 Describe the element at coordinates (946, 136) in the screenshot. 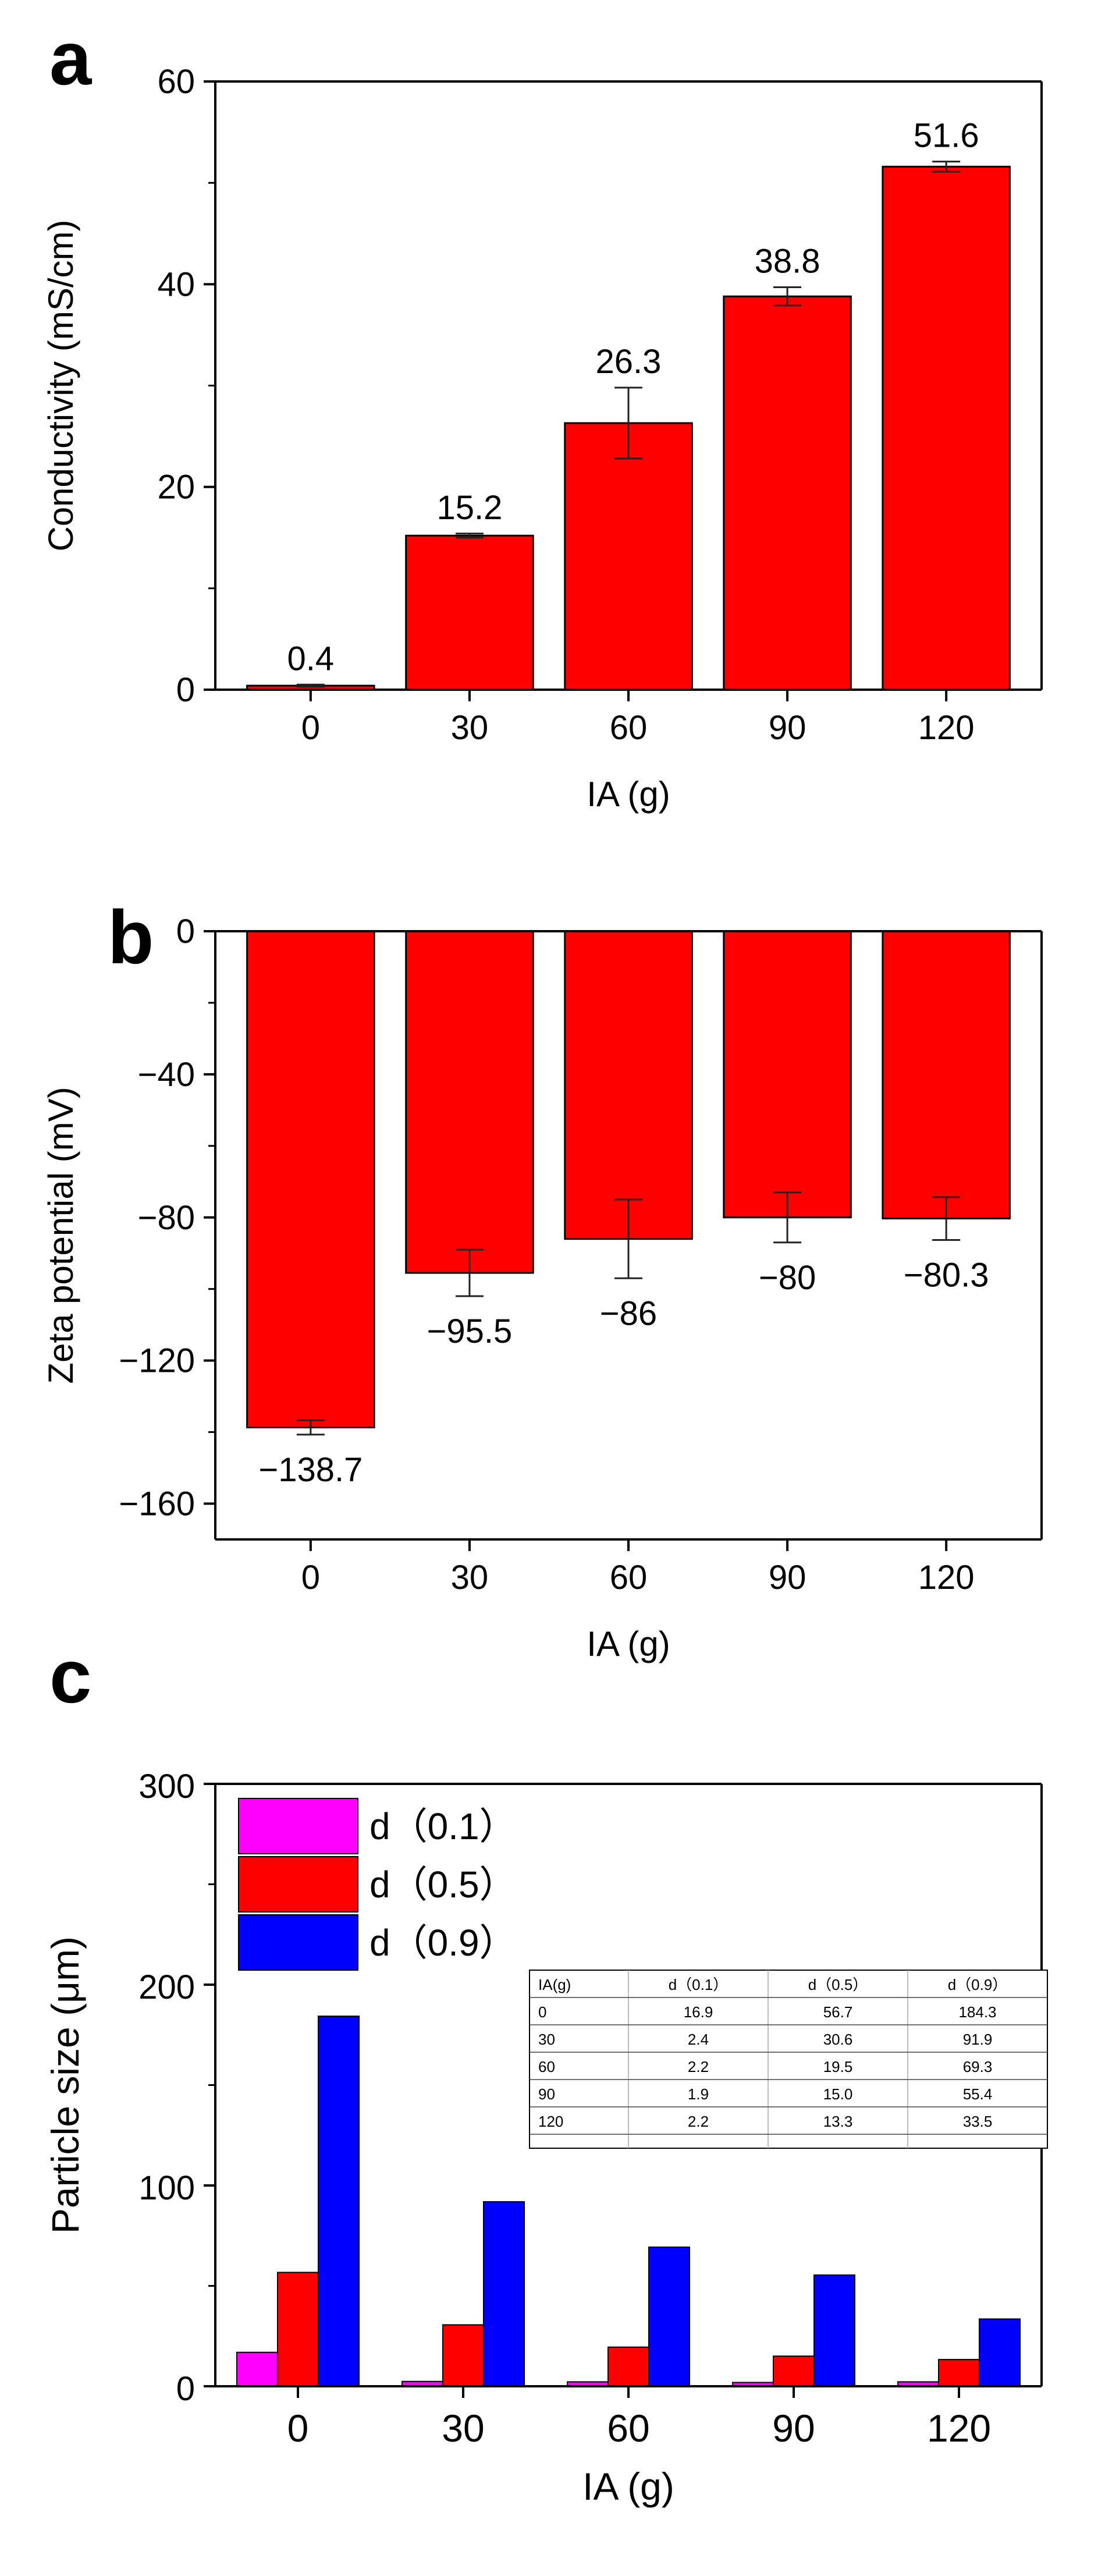

I see `panel-a-data-label: 51.6` at that location.